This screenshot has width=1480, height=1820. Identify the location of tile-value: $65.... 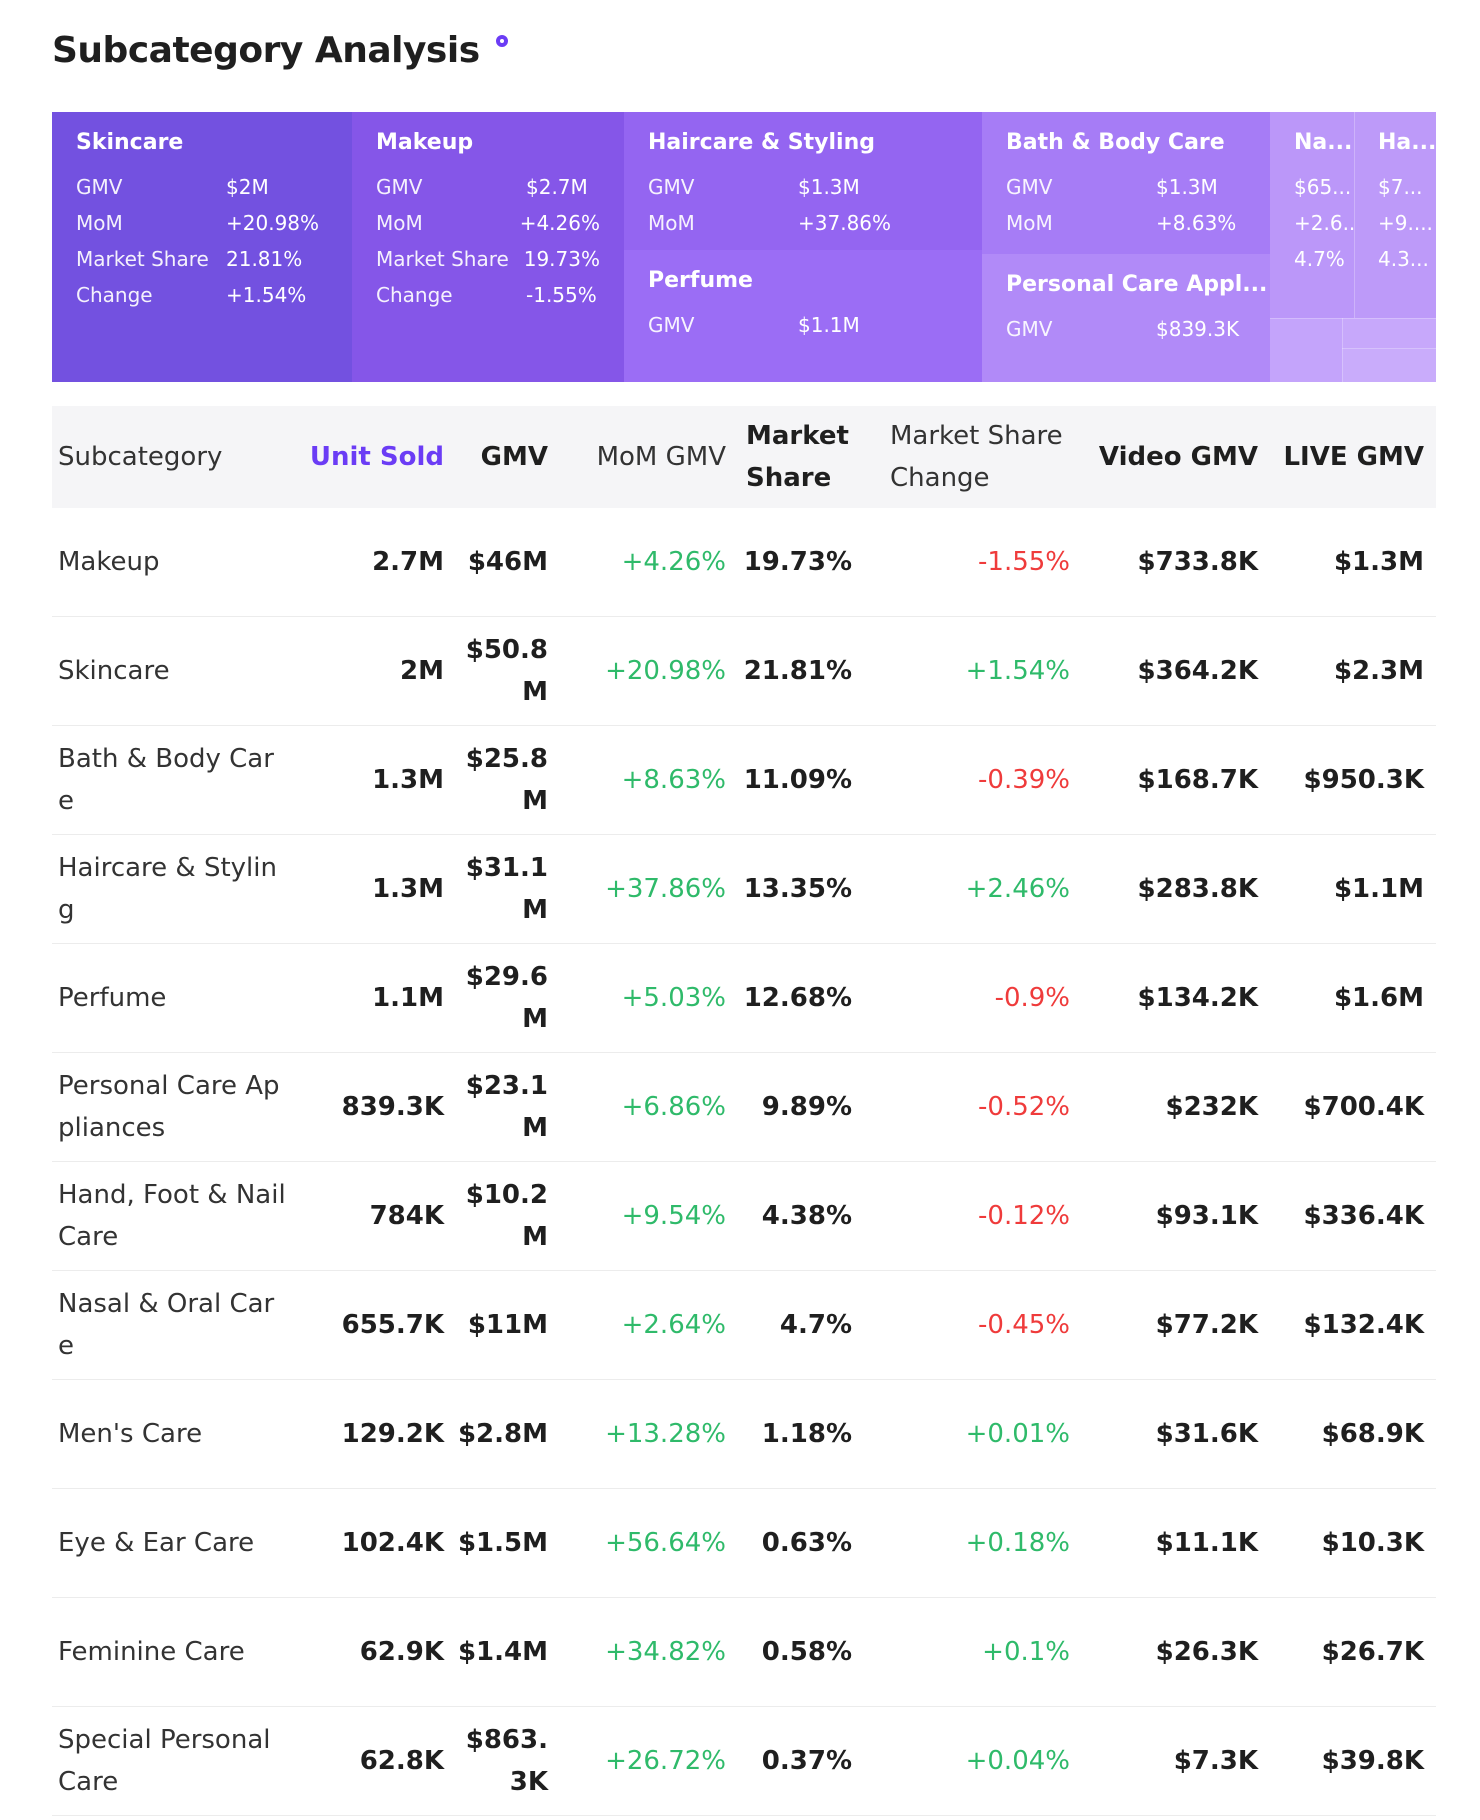
(1323, 187).